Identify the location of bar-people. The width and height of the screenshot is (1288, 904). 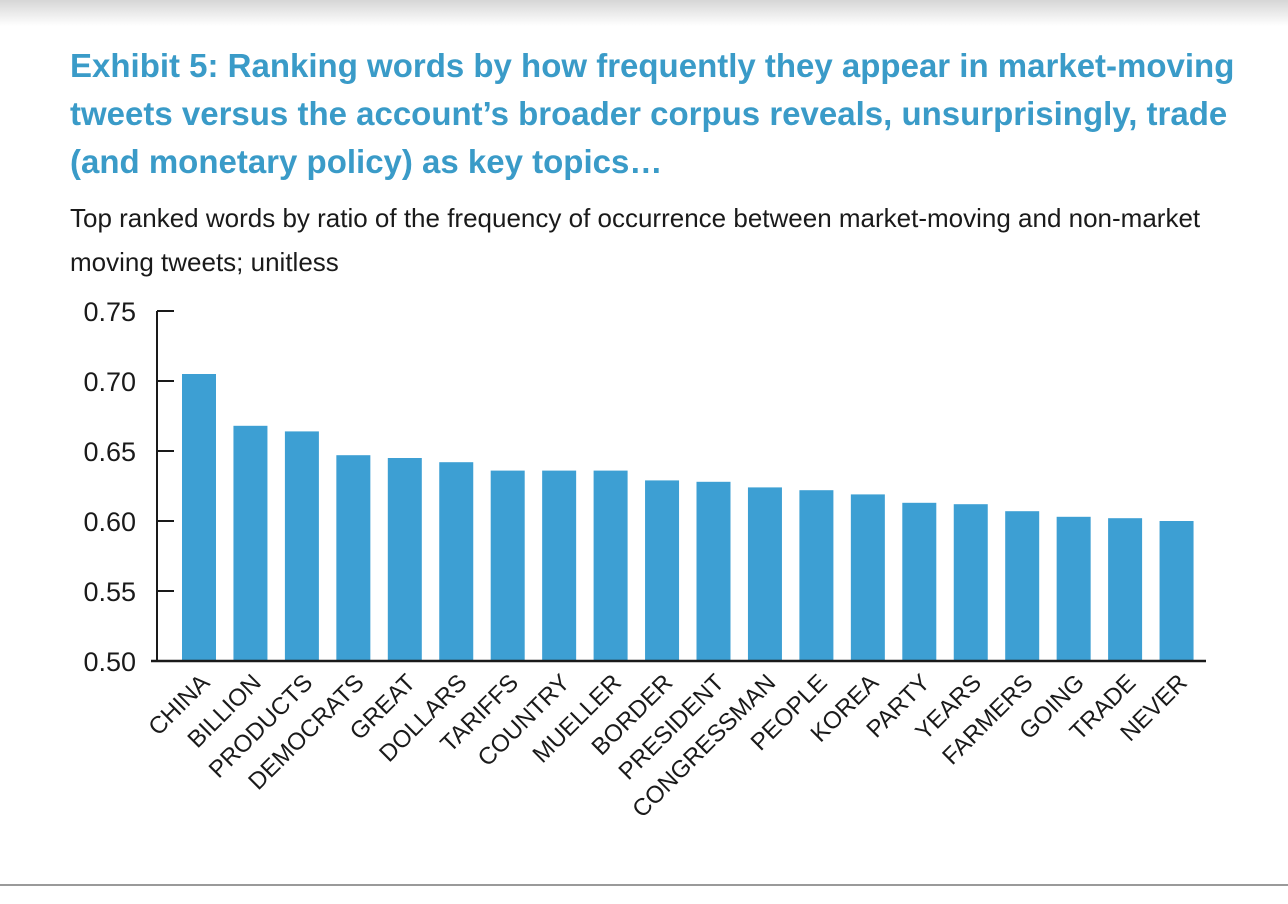
(816, 575).